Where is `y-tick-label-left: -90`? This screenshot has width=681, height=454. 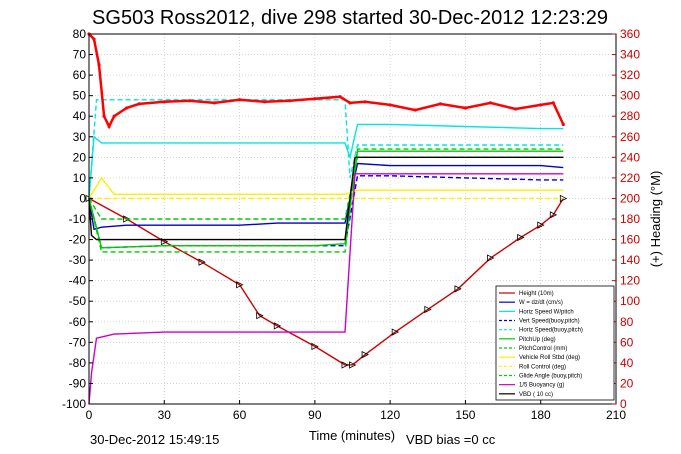
y-tick-label-left: -90 is located at coordinates (78, 383).